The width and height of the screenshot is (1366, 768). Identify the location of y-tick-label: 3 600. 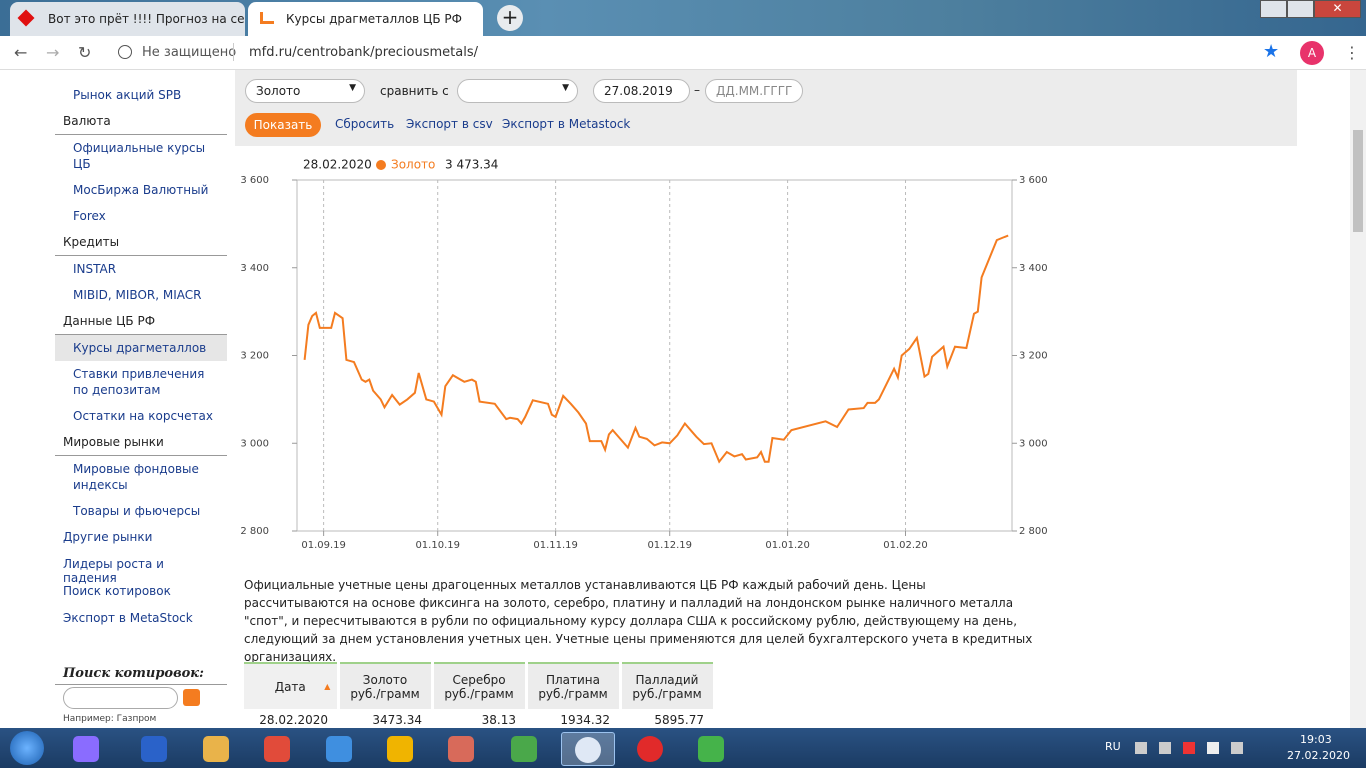
(254, 180).